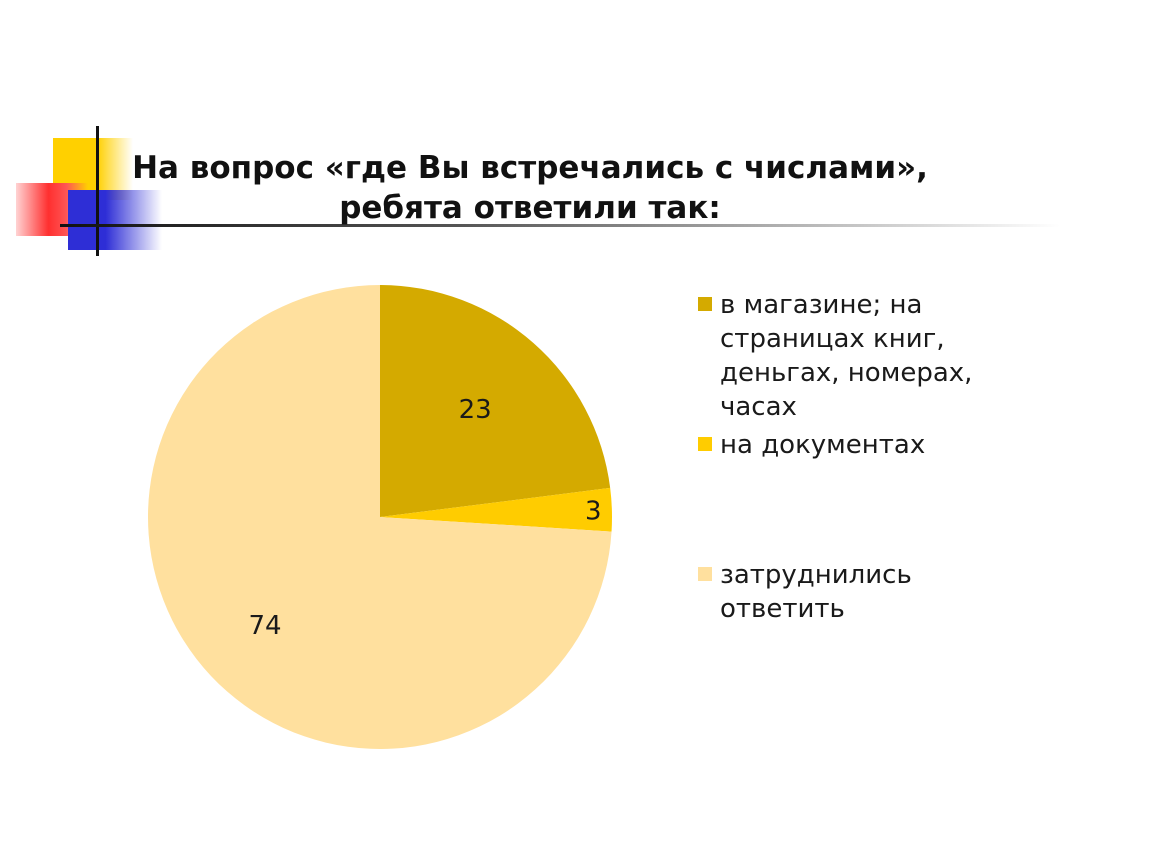 This screenshot has width=1150, height=864. What do you see at coordinates (530, 208) in the screenshot?
I see `title-line-2: ребята ответили так:` at bounding box center [530, 208].